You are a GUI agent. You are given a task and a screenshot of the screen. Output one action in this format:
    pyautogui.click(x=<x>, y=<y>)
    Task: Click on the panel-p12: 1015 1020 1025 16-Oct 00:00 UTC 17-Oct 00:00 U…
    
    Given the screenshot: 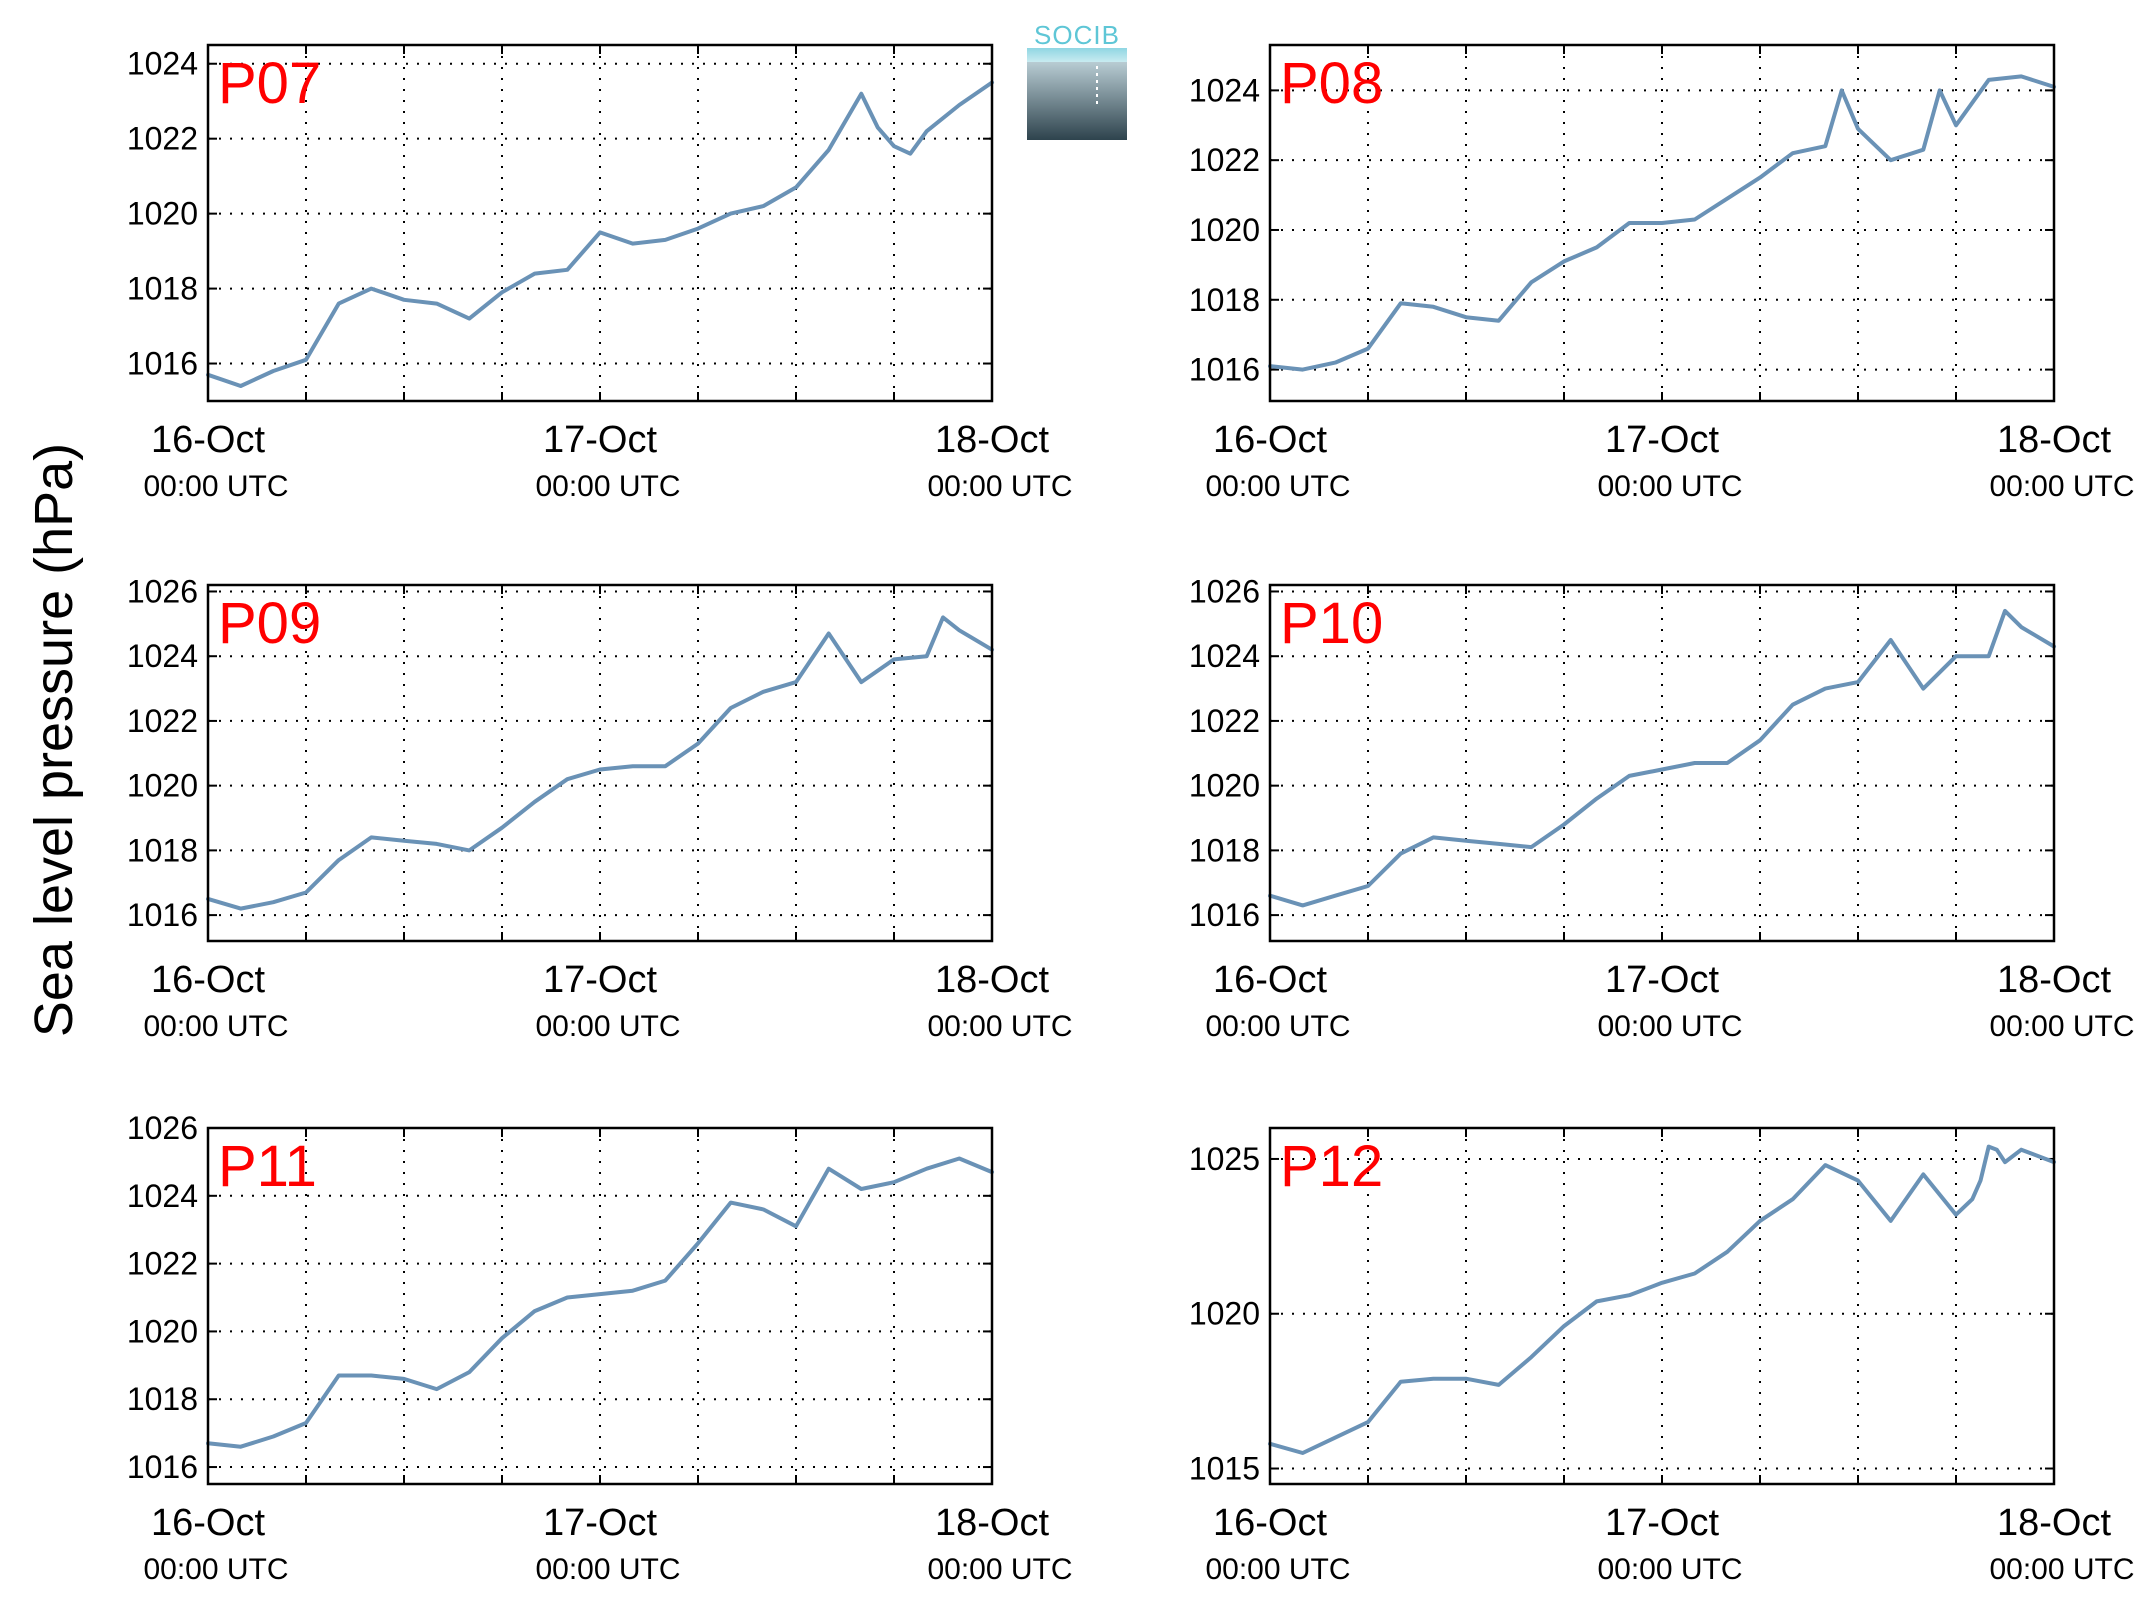 What is the action you would take?
    pyautogui.click(x=1662, y=1356)
    